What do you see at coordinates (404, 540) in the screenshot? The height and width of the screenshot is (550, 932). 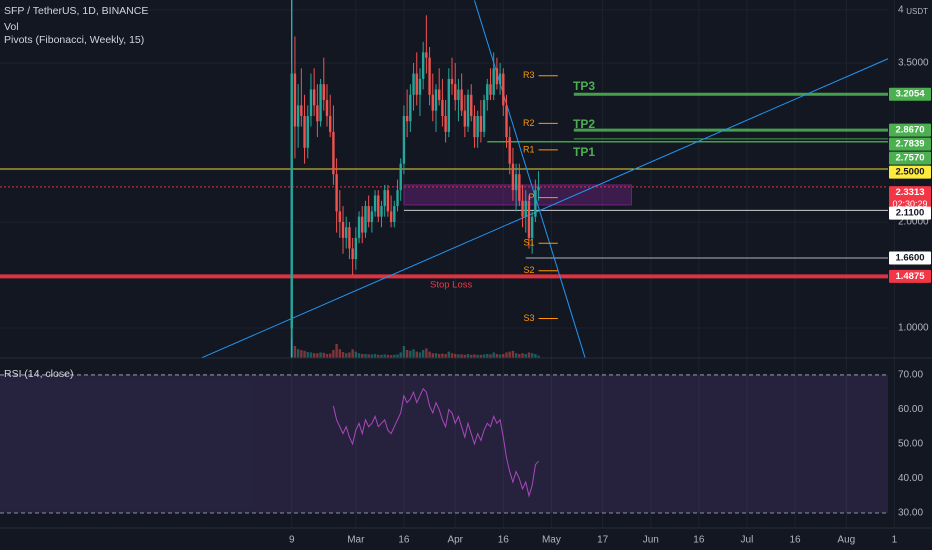 I see `x-tick-label: 16` at bounding box center [404, 540].